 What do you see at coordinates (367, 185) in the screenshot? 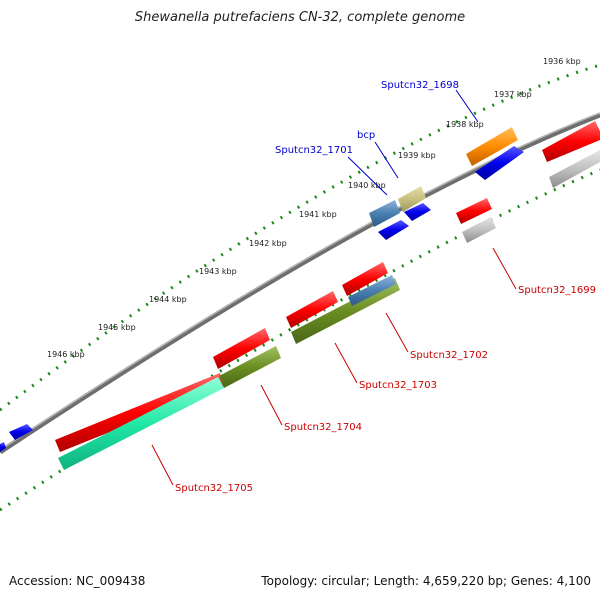
I see `tick-label: 1940 kbp` at bounding box center [367, 185].